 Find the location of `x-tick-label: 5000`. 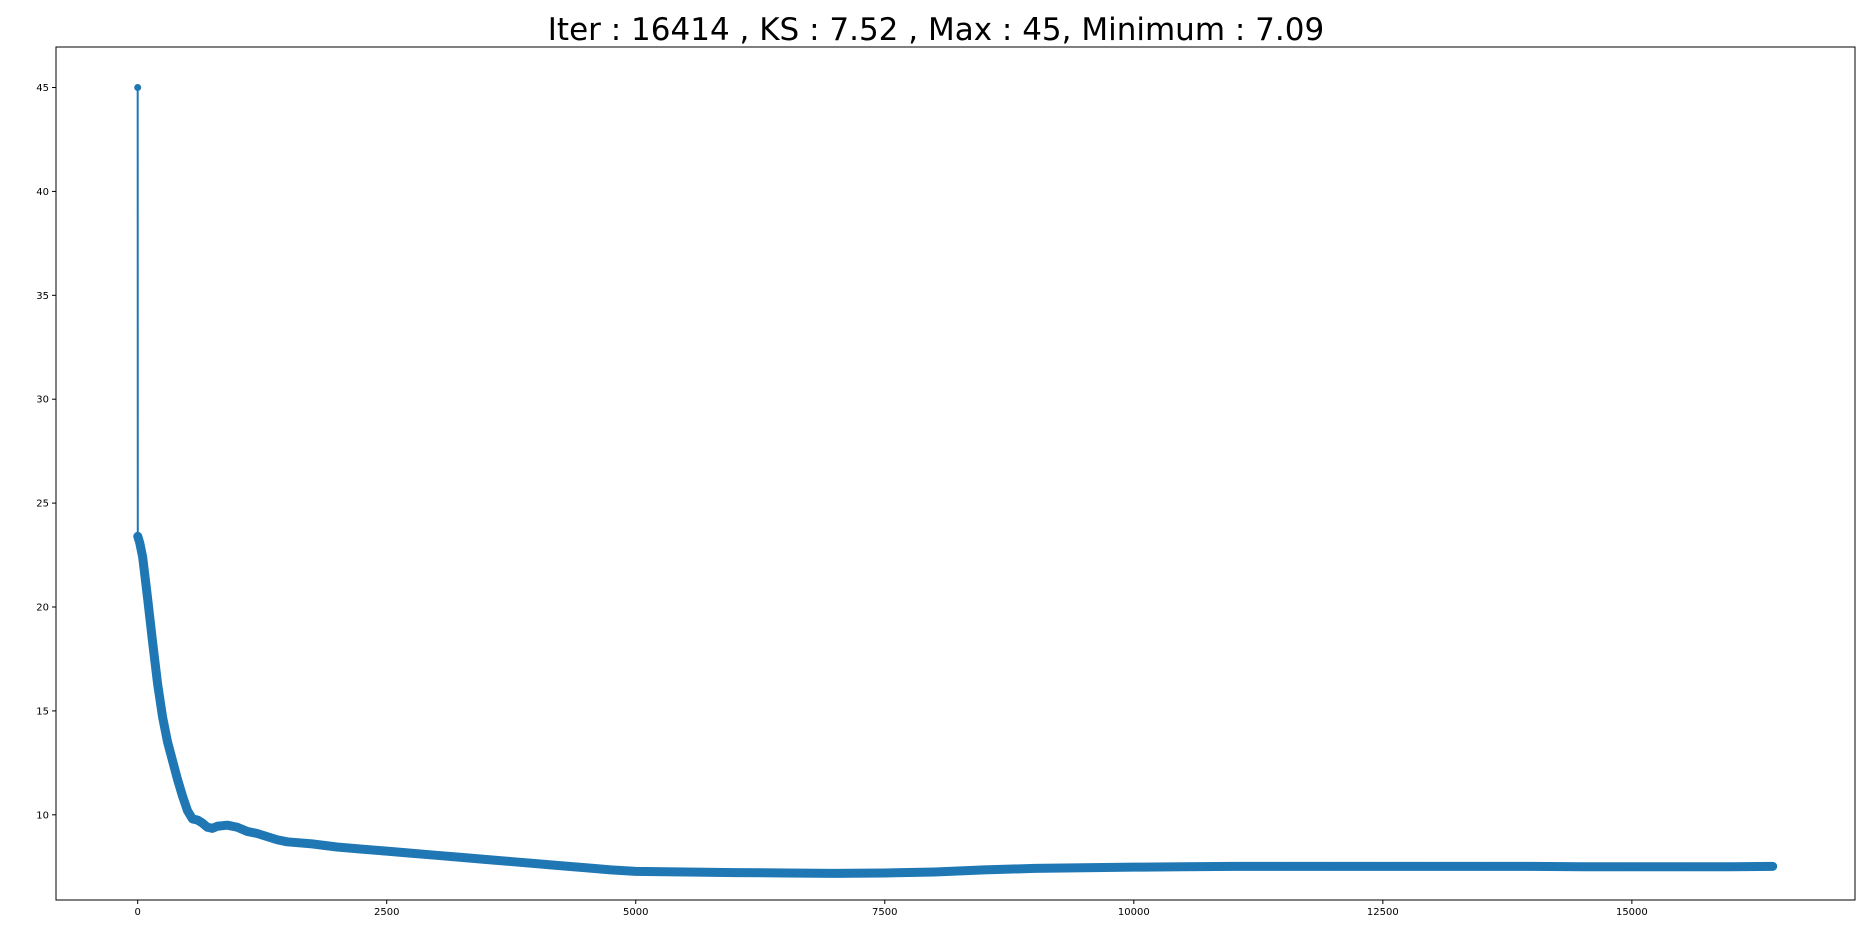

x-tick-label: 5000 is located at coordinates (635, 912).